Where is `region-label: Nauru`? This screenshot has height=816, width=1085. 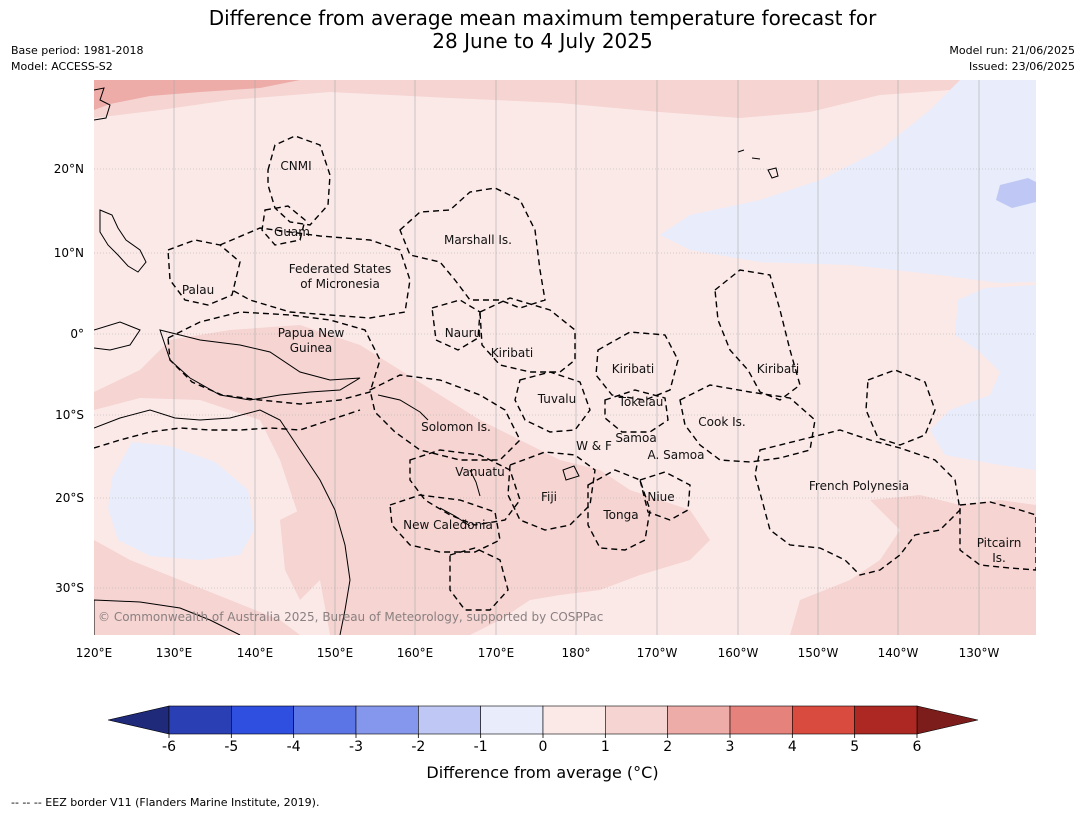 region-label: Nauru is located at coordinates (463, 333).